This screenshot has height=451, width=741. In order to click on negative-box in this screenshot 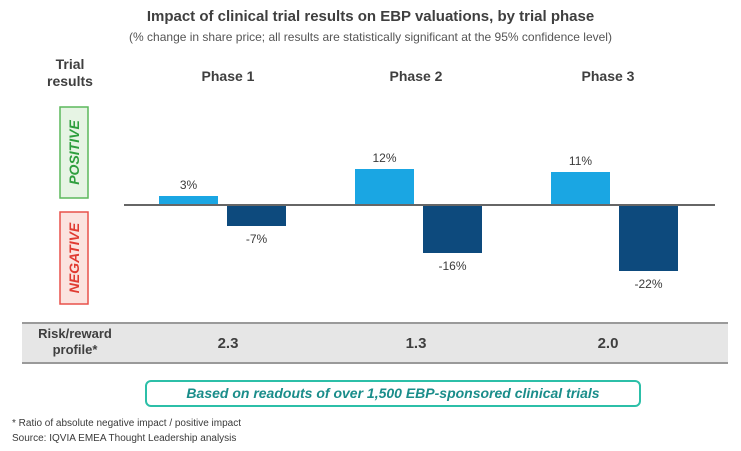, I will do `click(74, 258)`.